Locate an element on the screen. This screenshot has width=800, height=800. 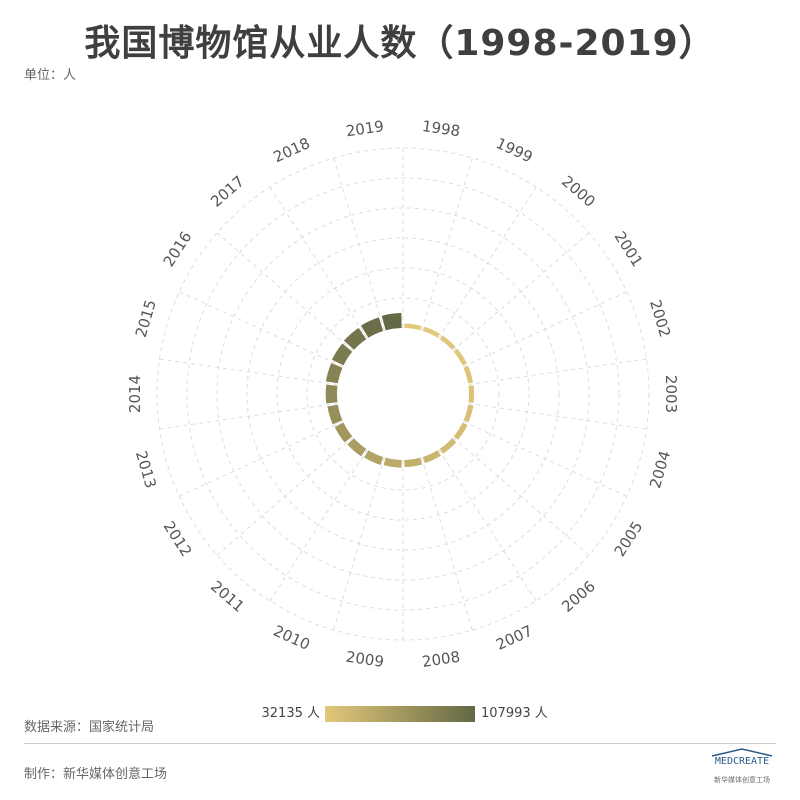
bar-2004 is located at coordinates (468, 413).